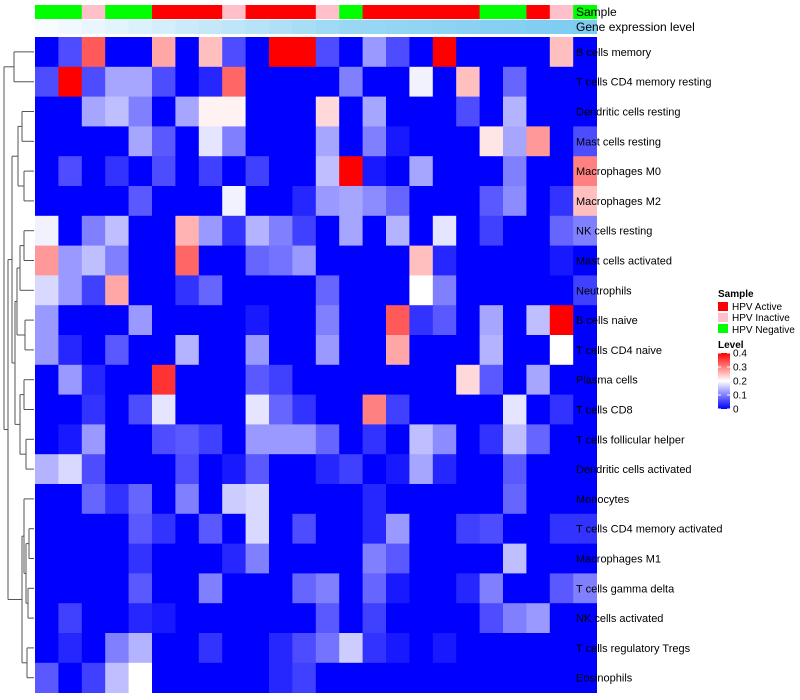 Image resolution: width=800 pixels, height=700 pixels. I want to click on level-tick-label: 0.3, so click(740, 368).